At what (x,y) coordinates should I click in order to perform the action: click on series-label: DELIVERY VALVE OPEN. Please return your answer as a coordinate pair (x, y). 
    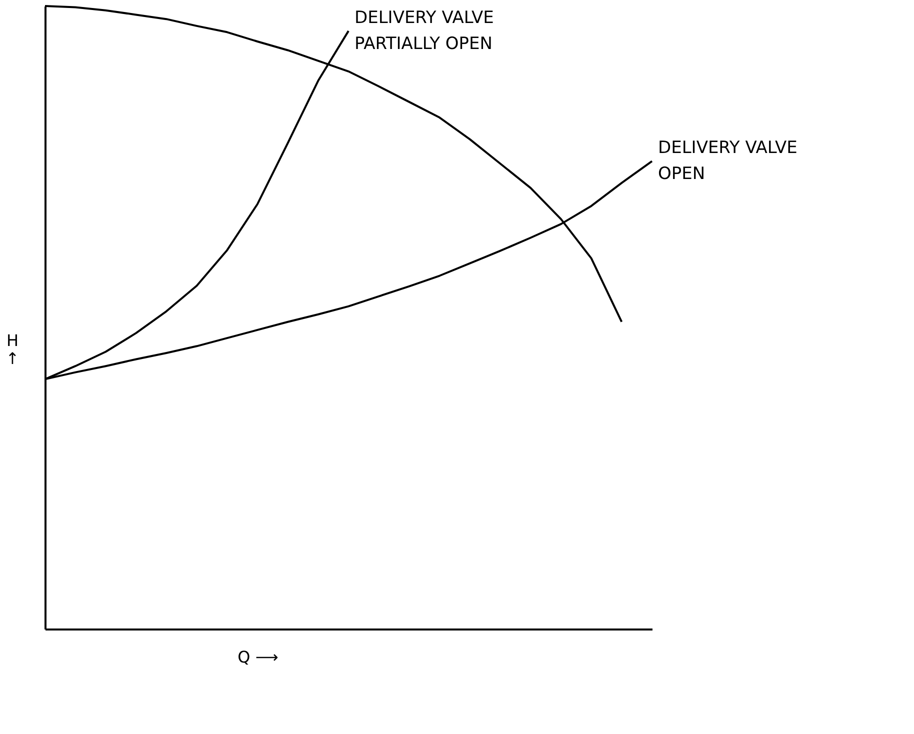
    Looking at the image, I should click on (728, 161).